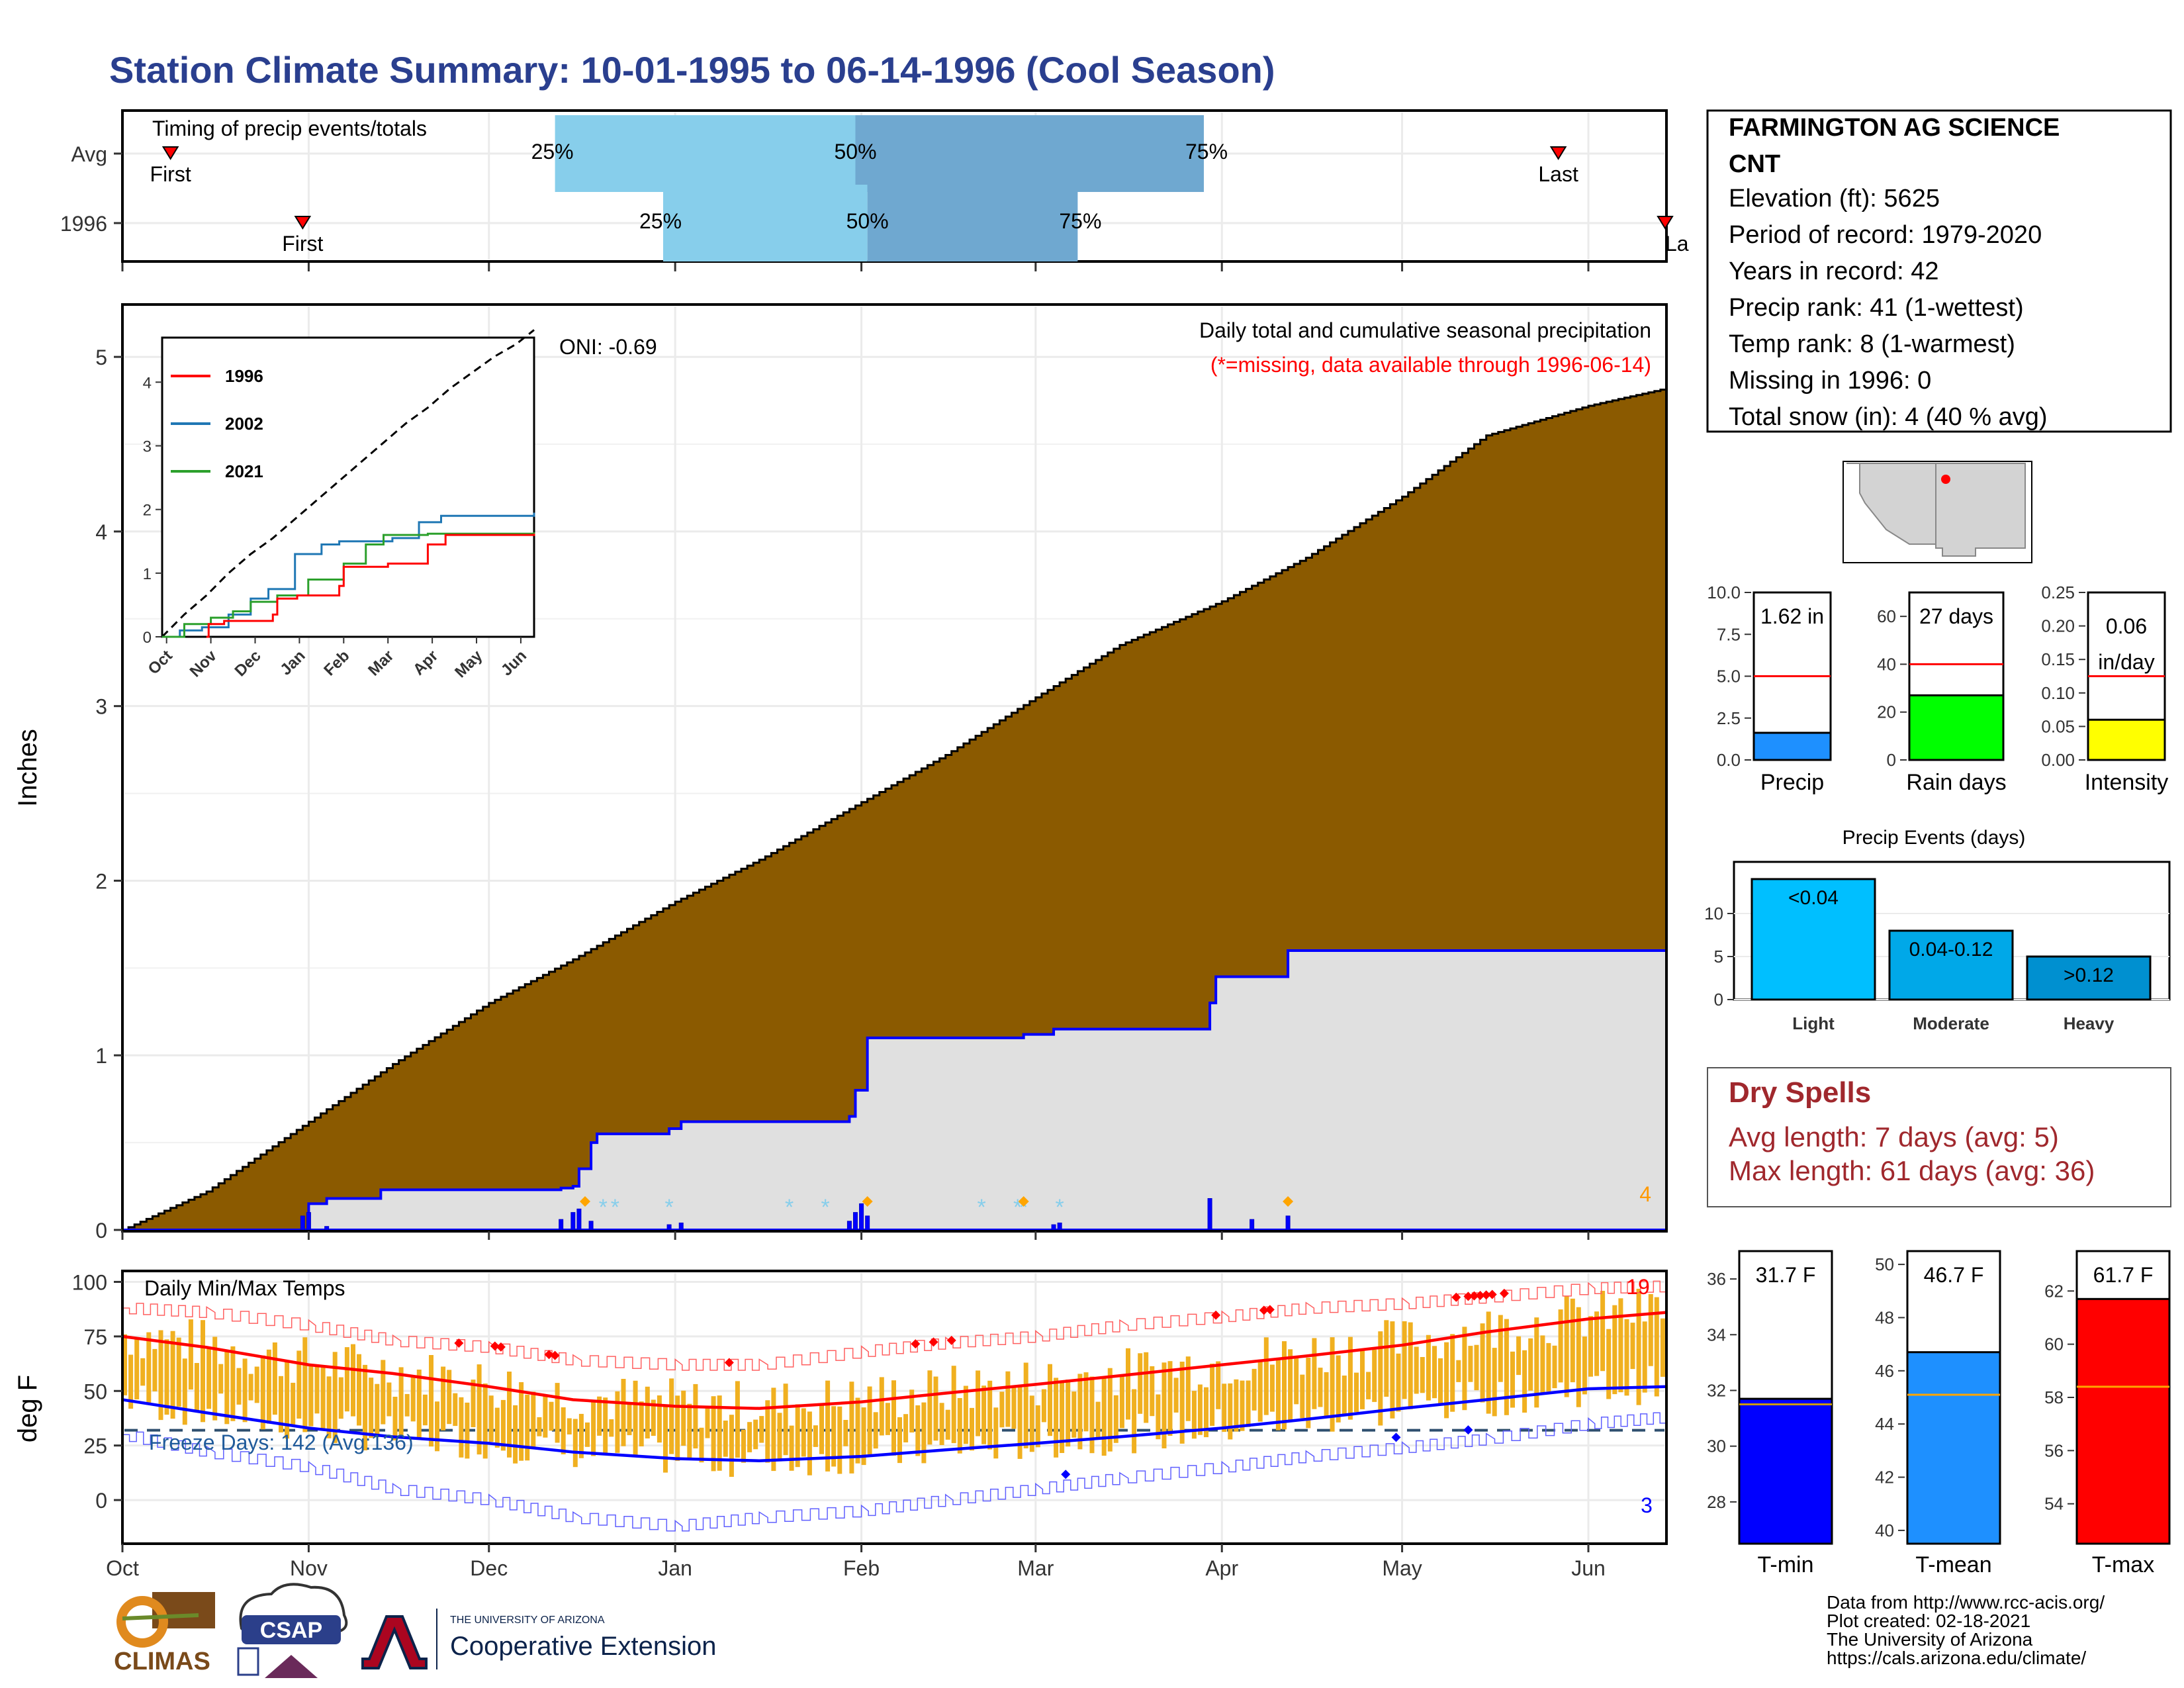  Describe the element at coordinates (1886, 664) in the screenshot. I see `summary-bar-tick-label: 40` at that location.